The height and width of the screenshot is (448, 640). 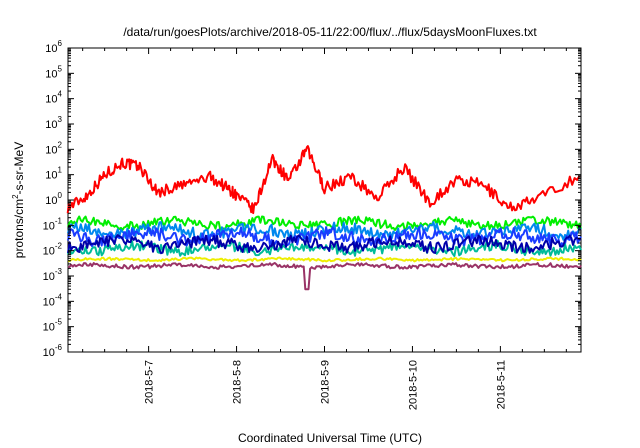 I want to click on x-tick-label: 2018-5-10, so click(x=413, y=385).